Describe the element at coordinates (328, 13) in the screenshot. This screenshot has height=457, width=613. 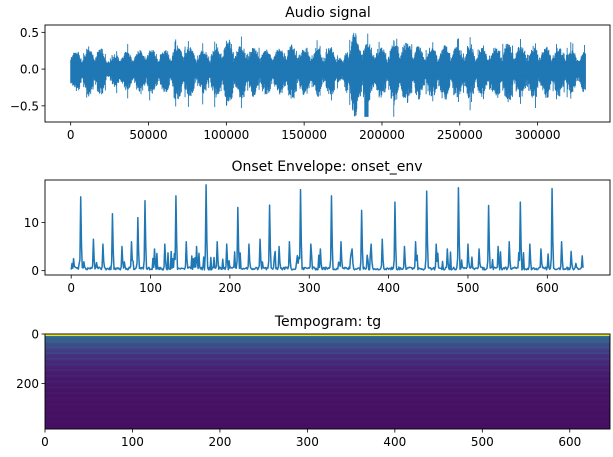
I see `audio-signal-title: Audio signal` at that location.